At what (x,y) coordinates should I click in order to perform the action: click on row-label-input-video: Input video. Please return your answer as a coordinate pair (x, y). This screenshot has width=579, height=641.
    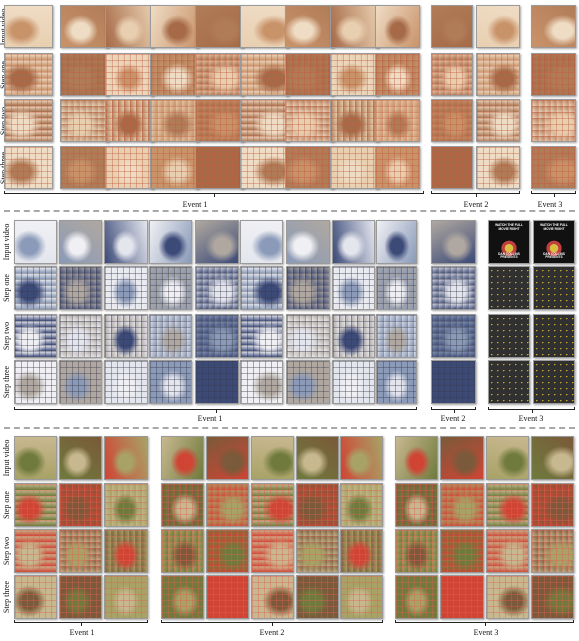
    Looking at the image, I should click on (7, 458).